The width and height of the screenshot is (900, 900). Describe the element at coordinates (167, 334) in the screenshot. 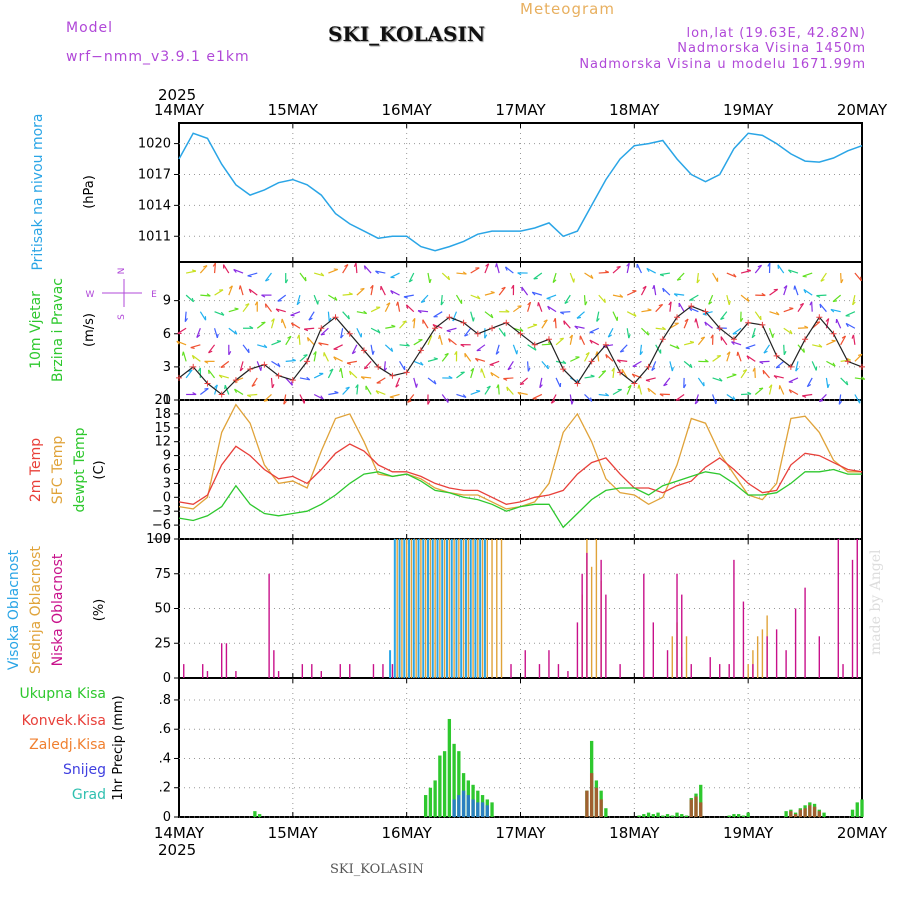

I see `y-tick-label: 6` at that location.